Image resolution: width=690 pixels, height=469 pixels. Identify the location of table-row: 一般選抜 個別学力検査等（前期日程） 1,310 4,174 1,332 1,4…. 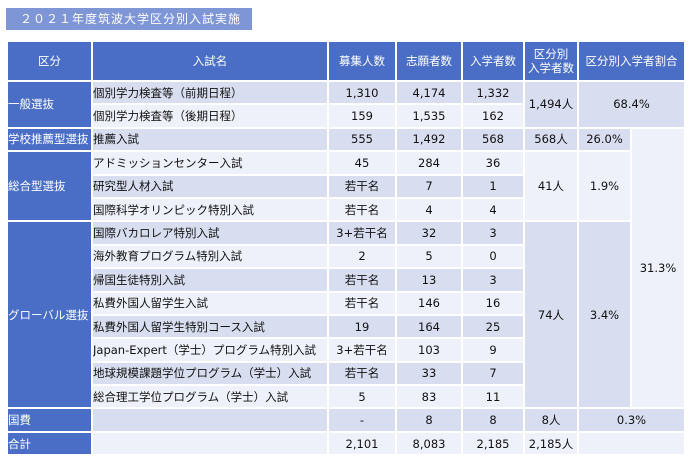
(346, 104).